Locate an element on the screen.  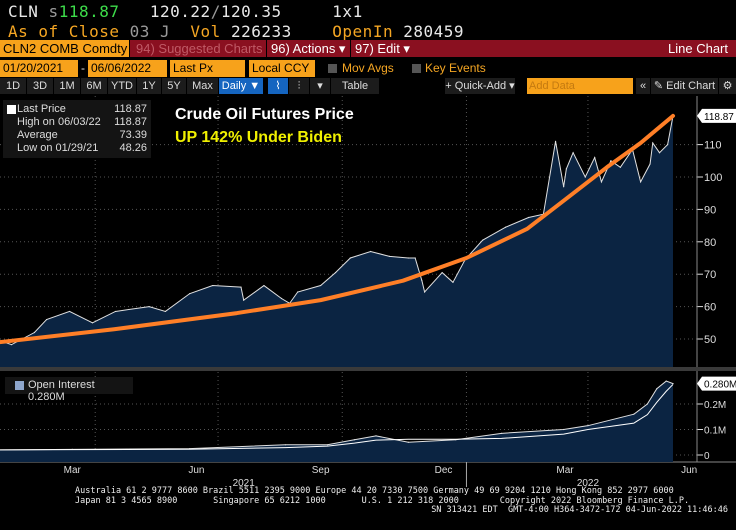
panel-divider is located at coordinates (368, 369).